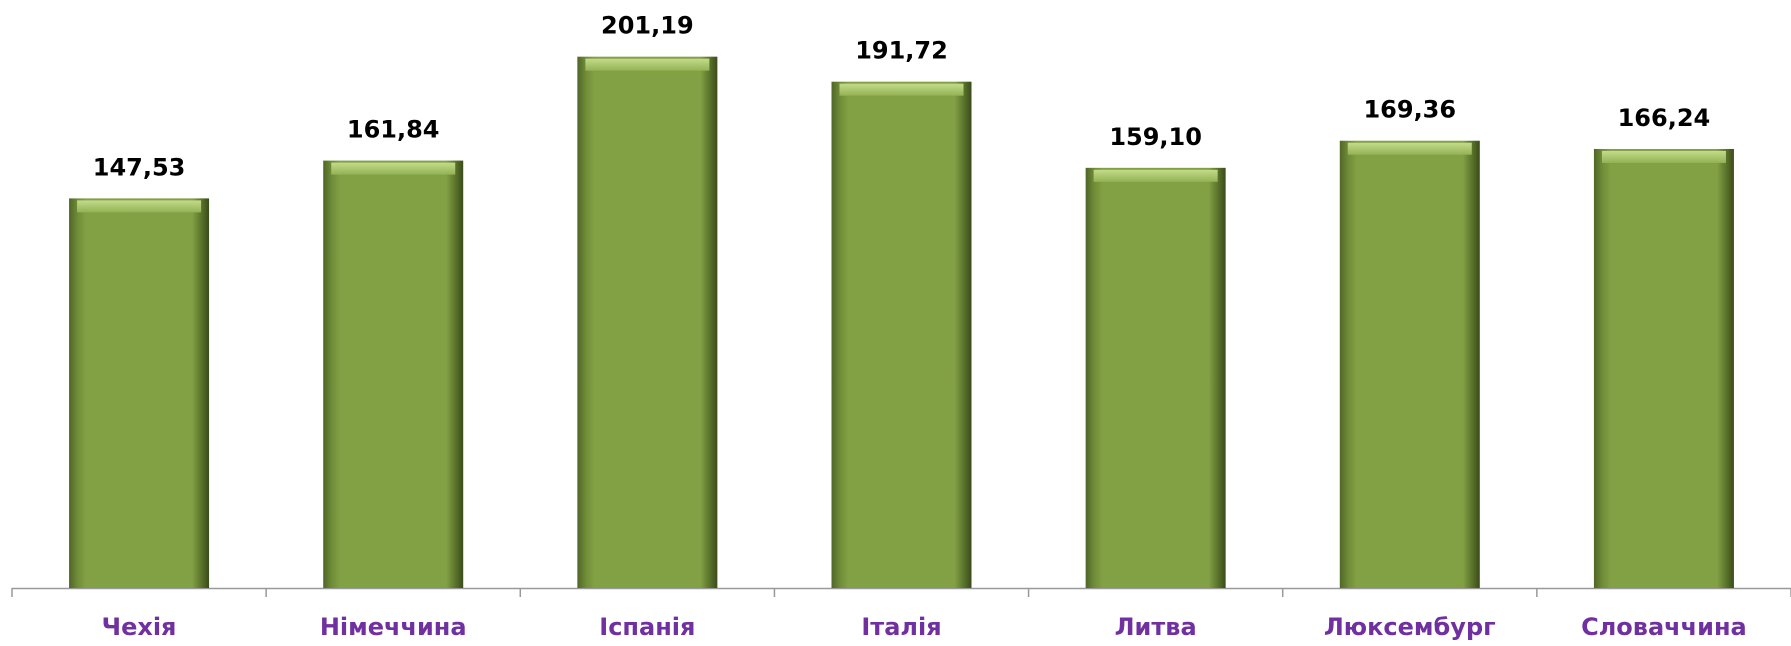 Image resolution: width=1791 pixels, height=646 pixels. What do you see at coordinates (139, 167) in the screenshot?
I see `value-label: 147,53` at bounding box center [139, 167].